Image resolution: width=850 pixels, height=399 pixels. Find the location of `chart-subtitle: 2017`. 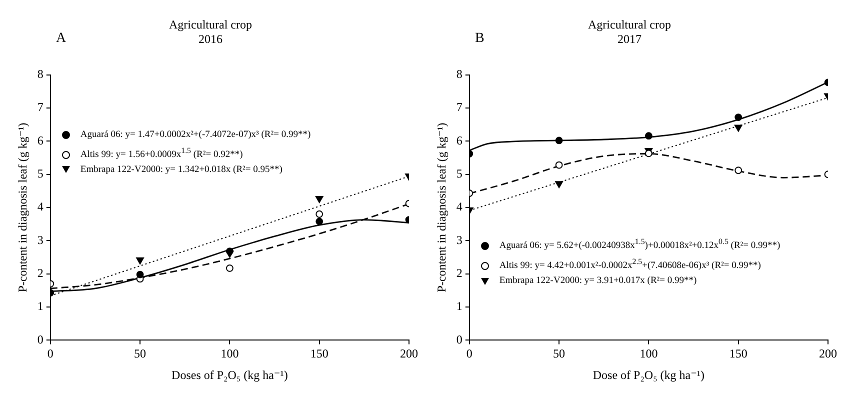

chart-subtitle: 2017 is located at coordinates (630, 39).